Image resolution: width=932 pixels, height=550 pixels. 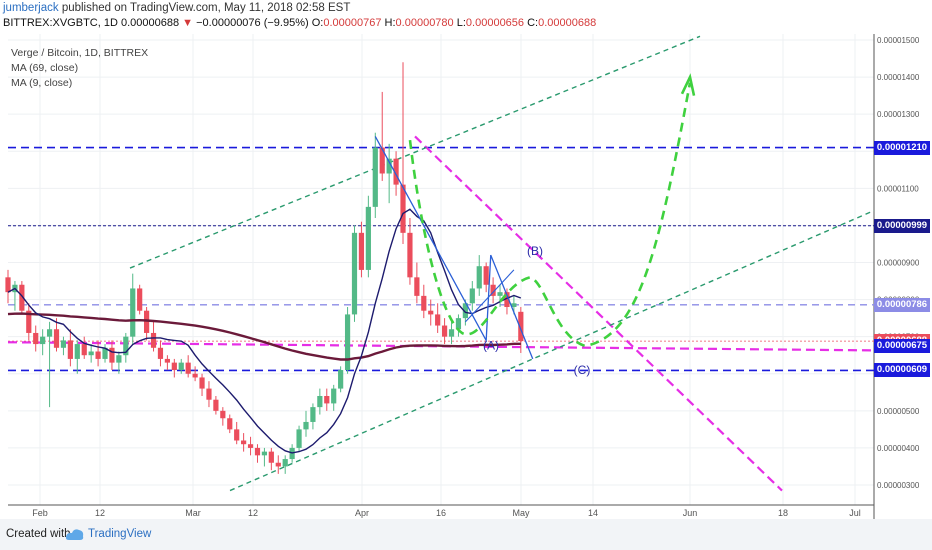 I want to click on x-tick-label: Jun, so click(x=690, y=513).